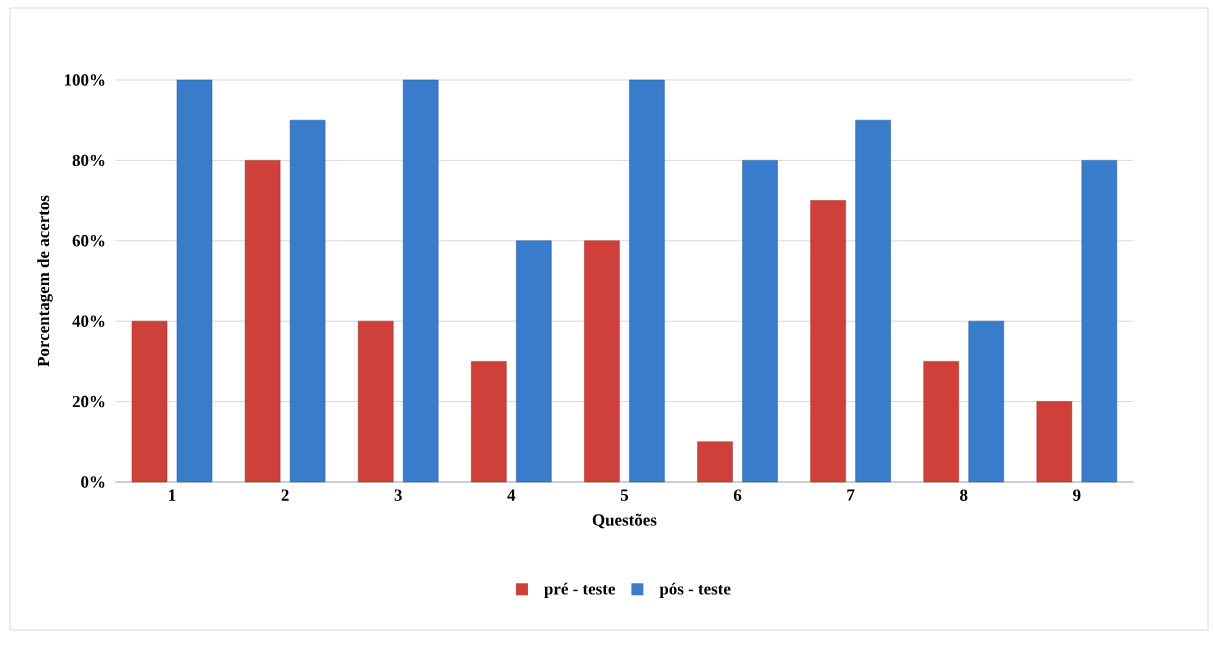 Image resolution: width=1213 pixels, height=654 pixels. What do you see at coordinates (93, 482) in the screenshot?
I see `y-tick-label: 0%` at bounding box center [93, 482].